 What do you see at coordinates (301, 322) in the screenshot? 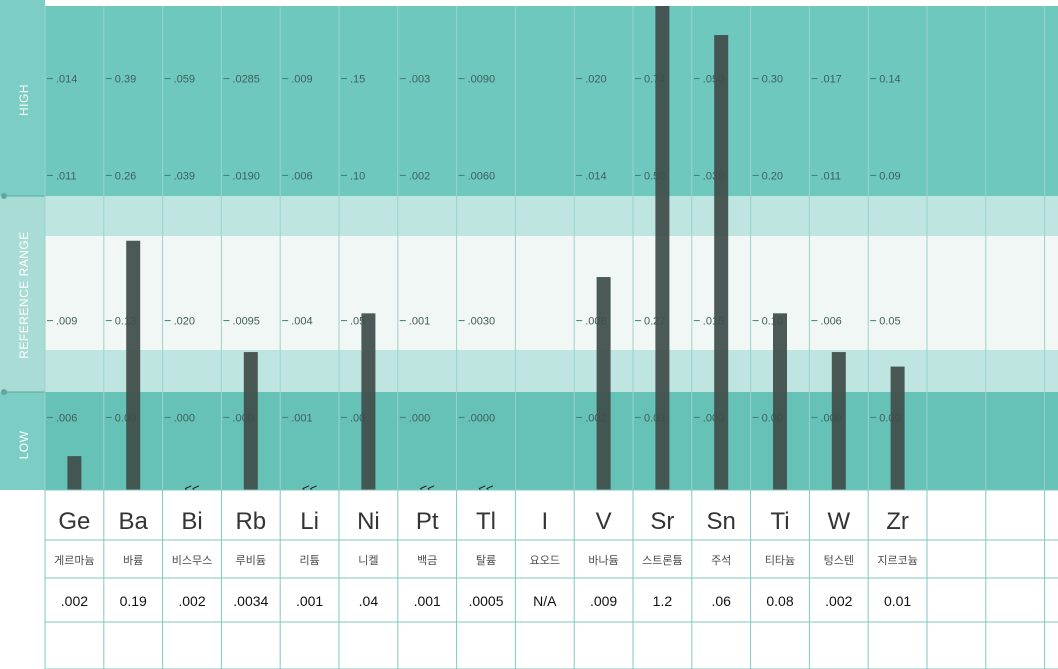
I see `level-label: .004` at bounding box center [301, 322].